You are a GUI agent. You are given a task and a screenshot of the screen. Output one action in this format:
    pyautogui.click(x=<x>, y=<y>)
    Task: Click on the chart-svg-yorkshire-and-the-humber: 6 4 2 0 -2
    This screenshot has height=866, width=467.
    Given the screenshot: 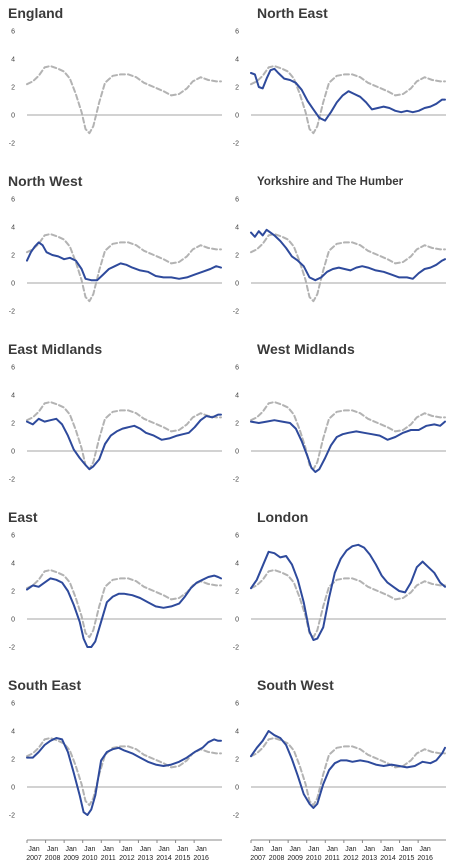 What is the action you would take?
    pyautogui.click(x=339, y=256)
    